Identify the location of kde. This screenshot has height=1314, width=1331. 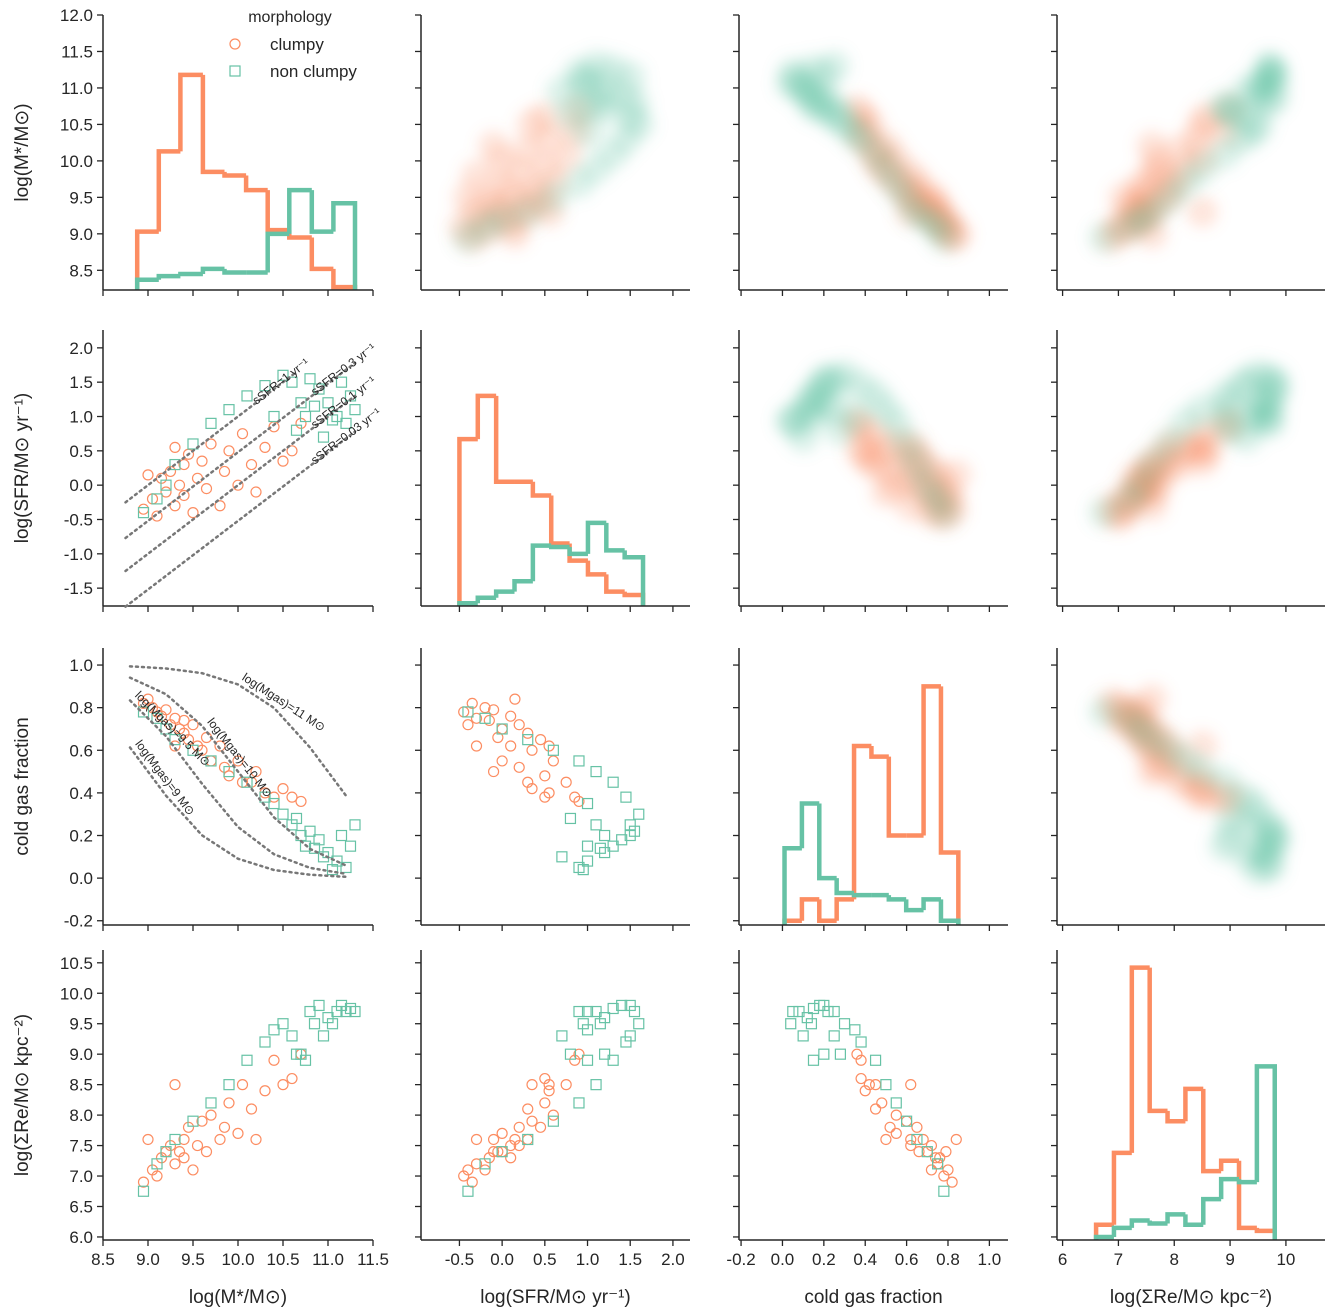
(553, 152).